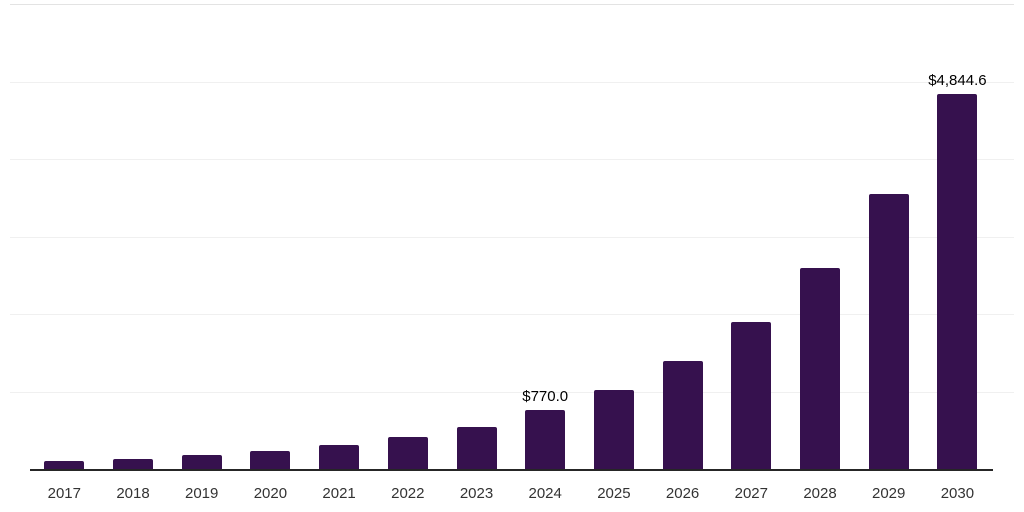 The height and width of the screenshot is (512, 1024). I want to click on bar-2024, so click(545, 439).